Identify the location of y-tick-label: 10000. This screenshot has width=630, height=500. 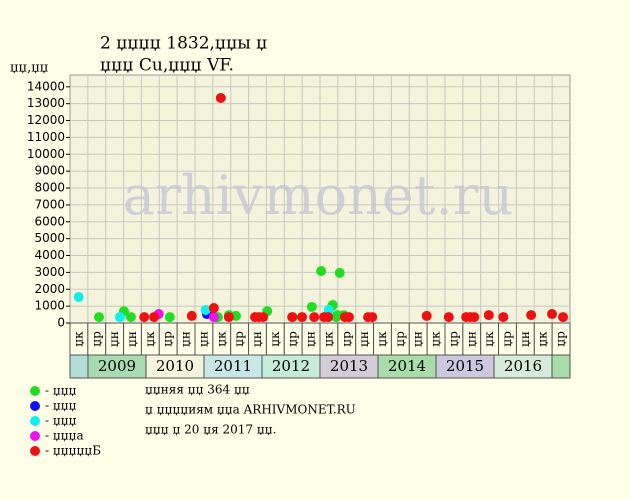
(46, 154).